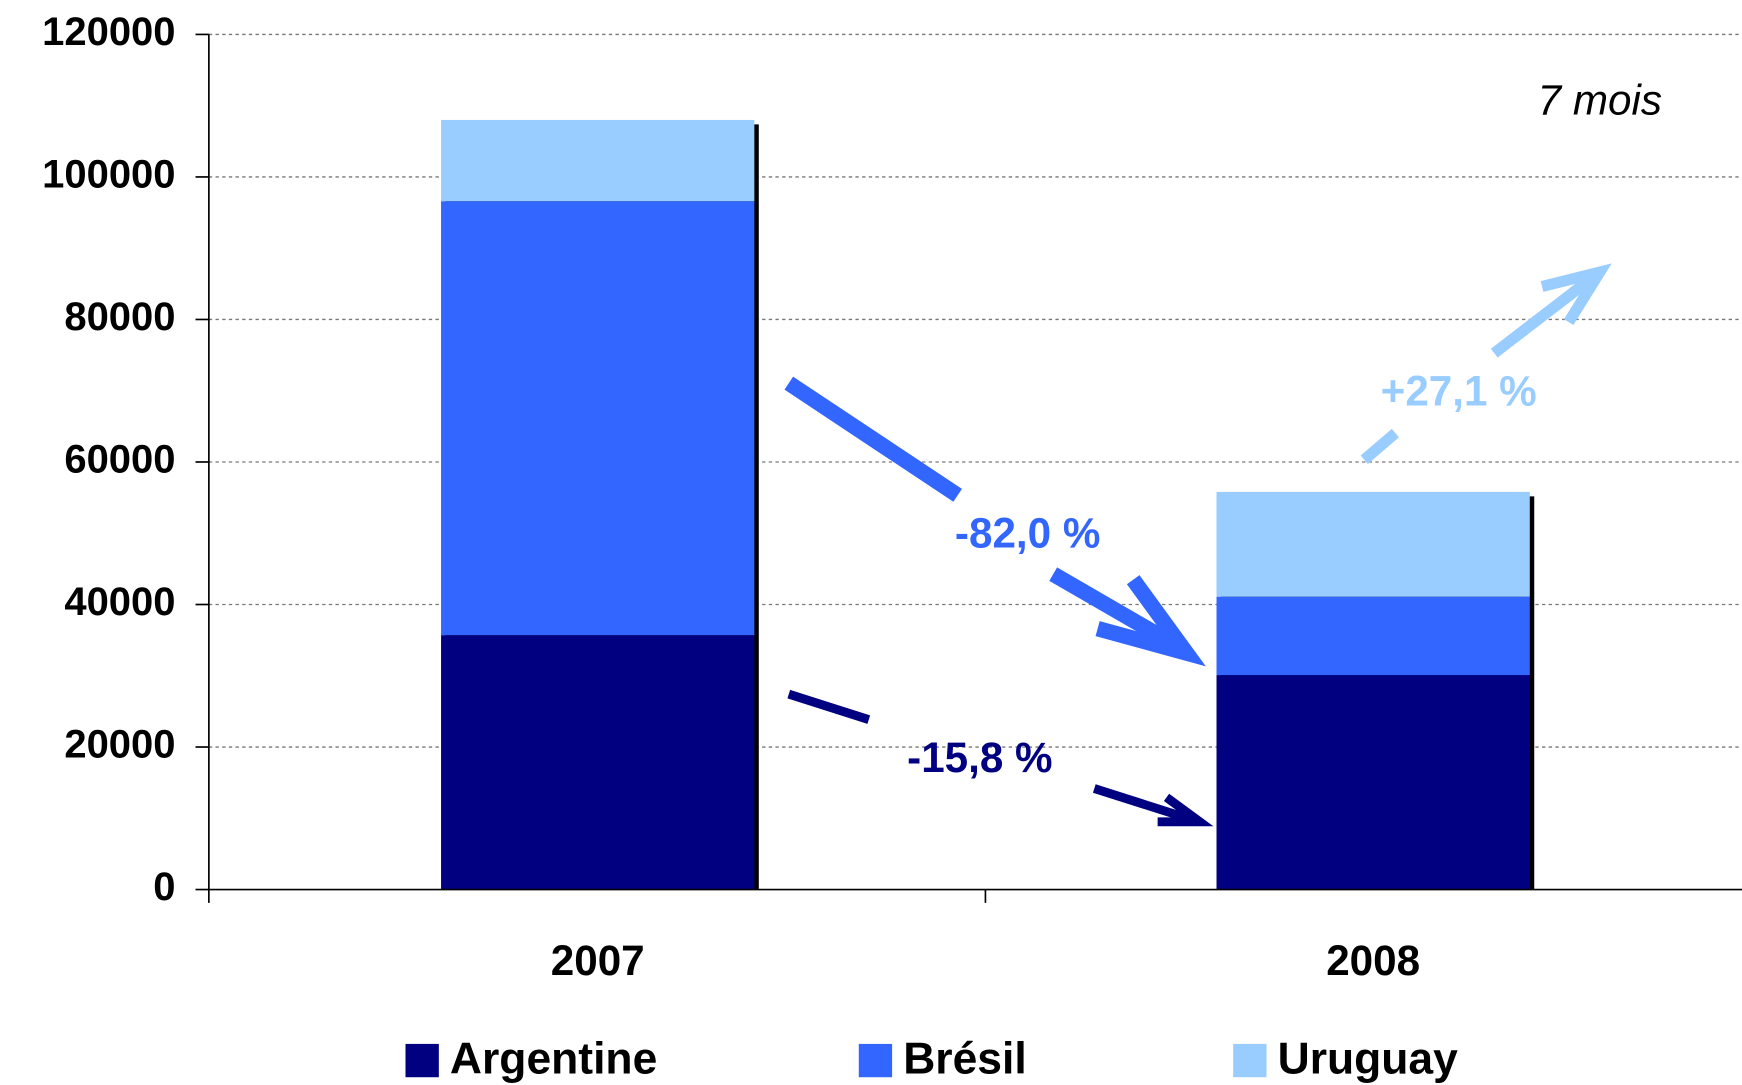 This screenshot has width=1742, height=1085. Describe the element at coordinates (119, 745) in the screenshot. I see `y-tick-label: 20000` at that location.